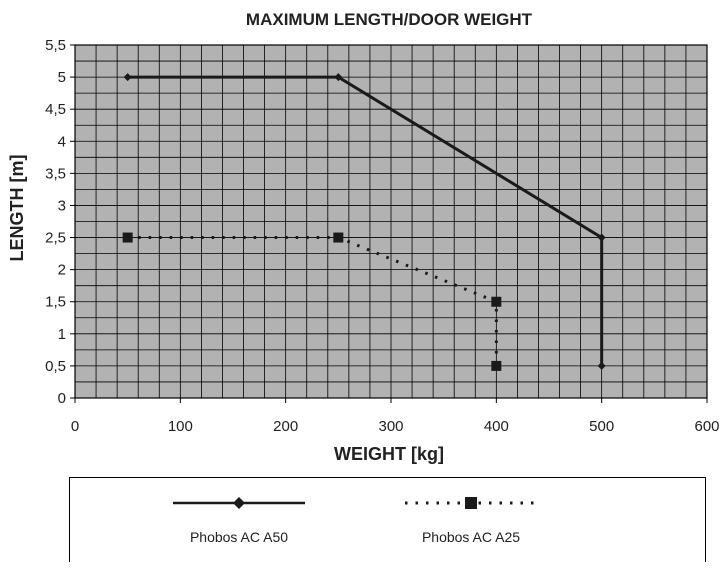  What do you see at coordinates (62, 77) in the screenshot?
I see `y-tick-label: 5` at bounding box center [62, 77].